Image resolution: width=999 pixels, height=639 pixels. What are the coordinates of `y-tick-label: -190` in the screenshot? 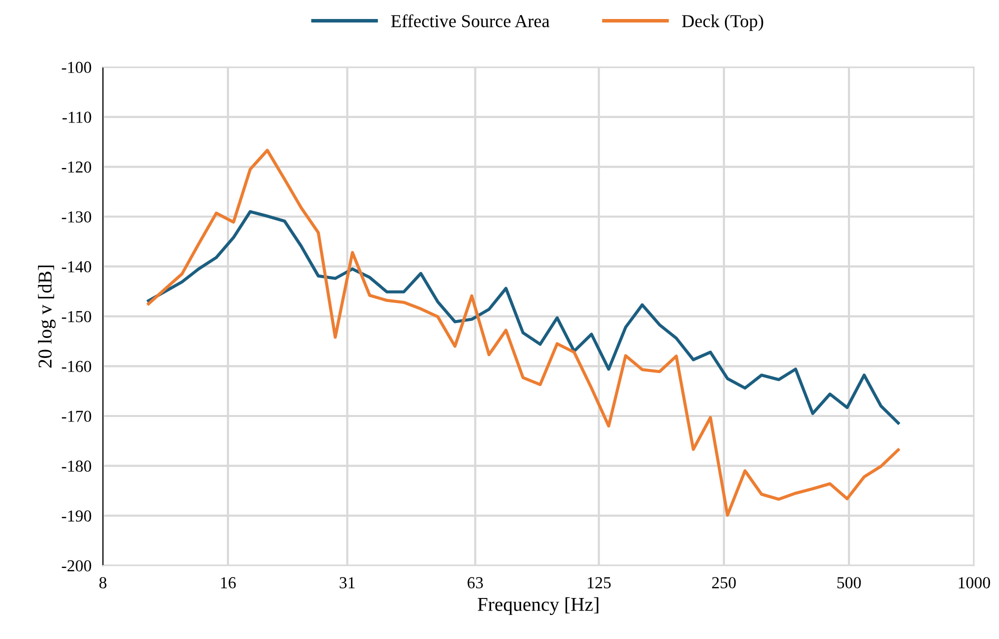 It's located at (77, 516).